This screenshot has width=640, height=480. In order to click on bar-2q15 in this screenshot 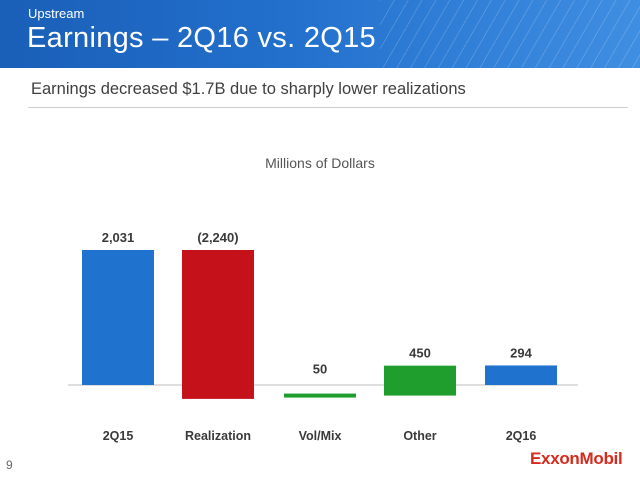, I will do `click(118, 317)`.